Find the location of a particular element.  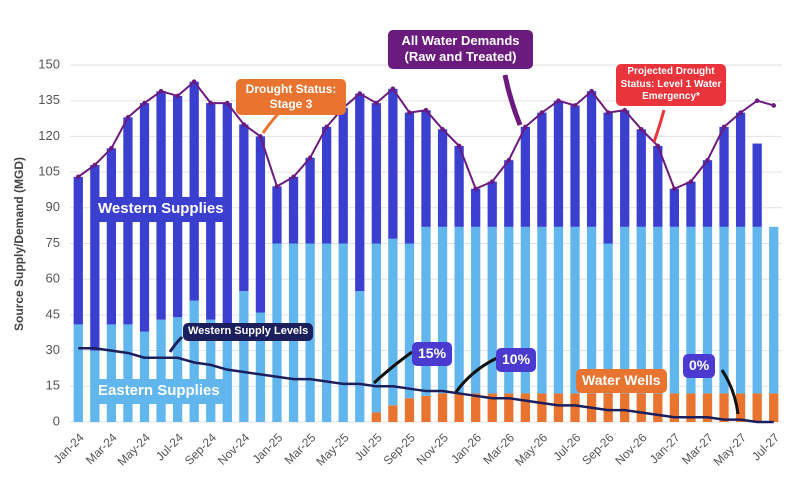

y-tick-label: 150 is located at coordinates (49, 63).